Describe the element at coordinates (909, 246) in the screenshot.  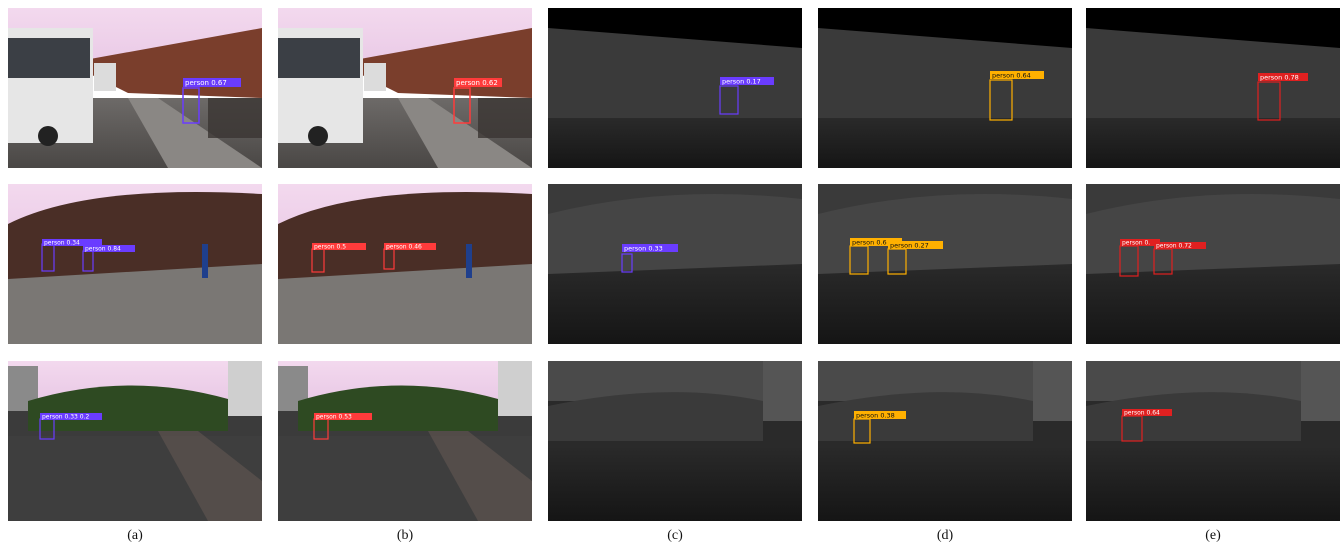
I see `detection-label: person 0.27` at that location.